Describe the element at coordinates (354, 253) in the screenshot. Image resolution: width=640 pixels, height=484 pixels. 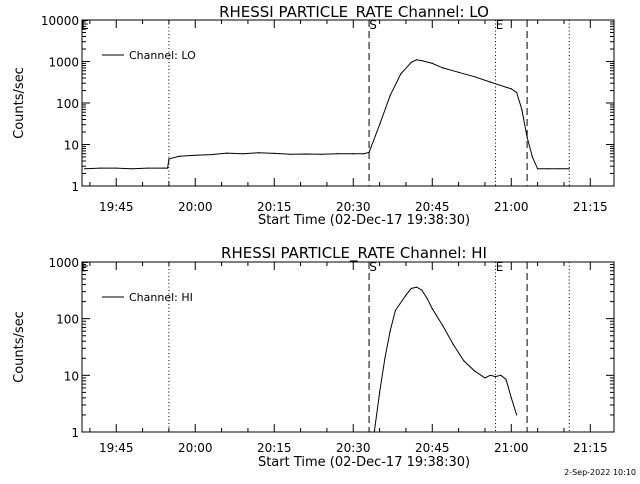
I see `chart-title: RHESSI PARTICLE_RATE Channel: HI` at that location.